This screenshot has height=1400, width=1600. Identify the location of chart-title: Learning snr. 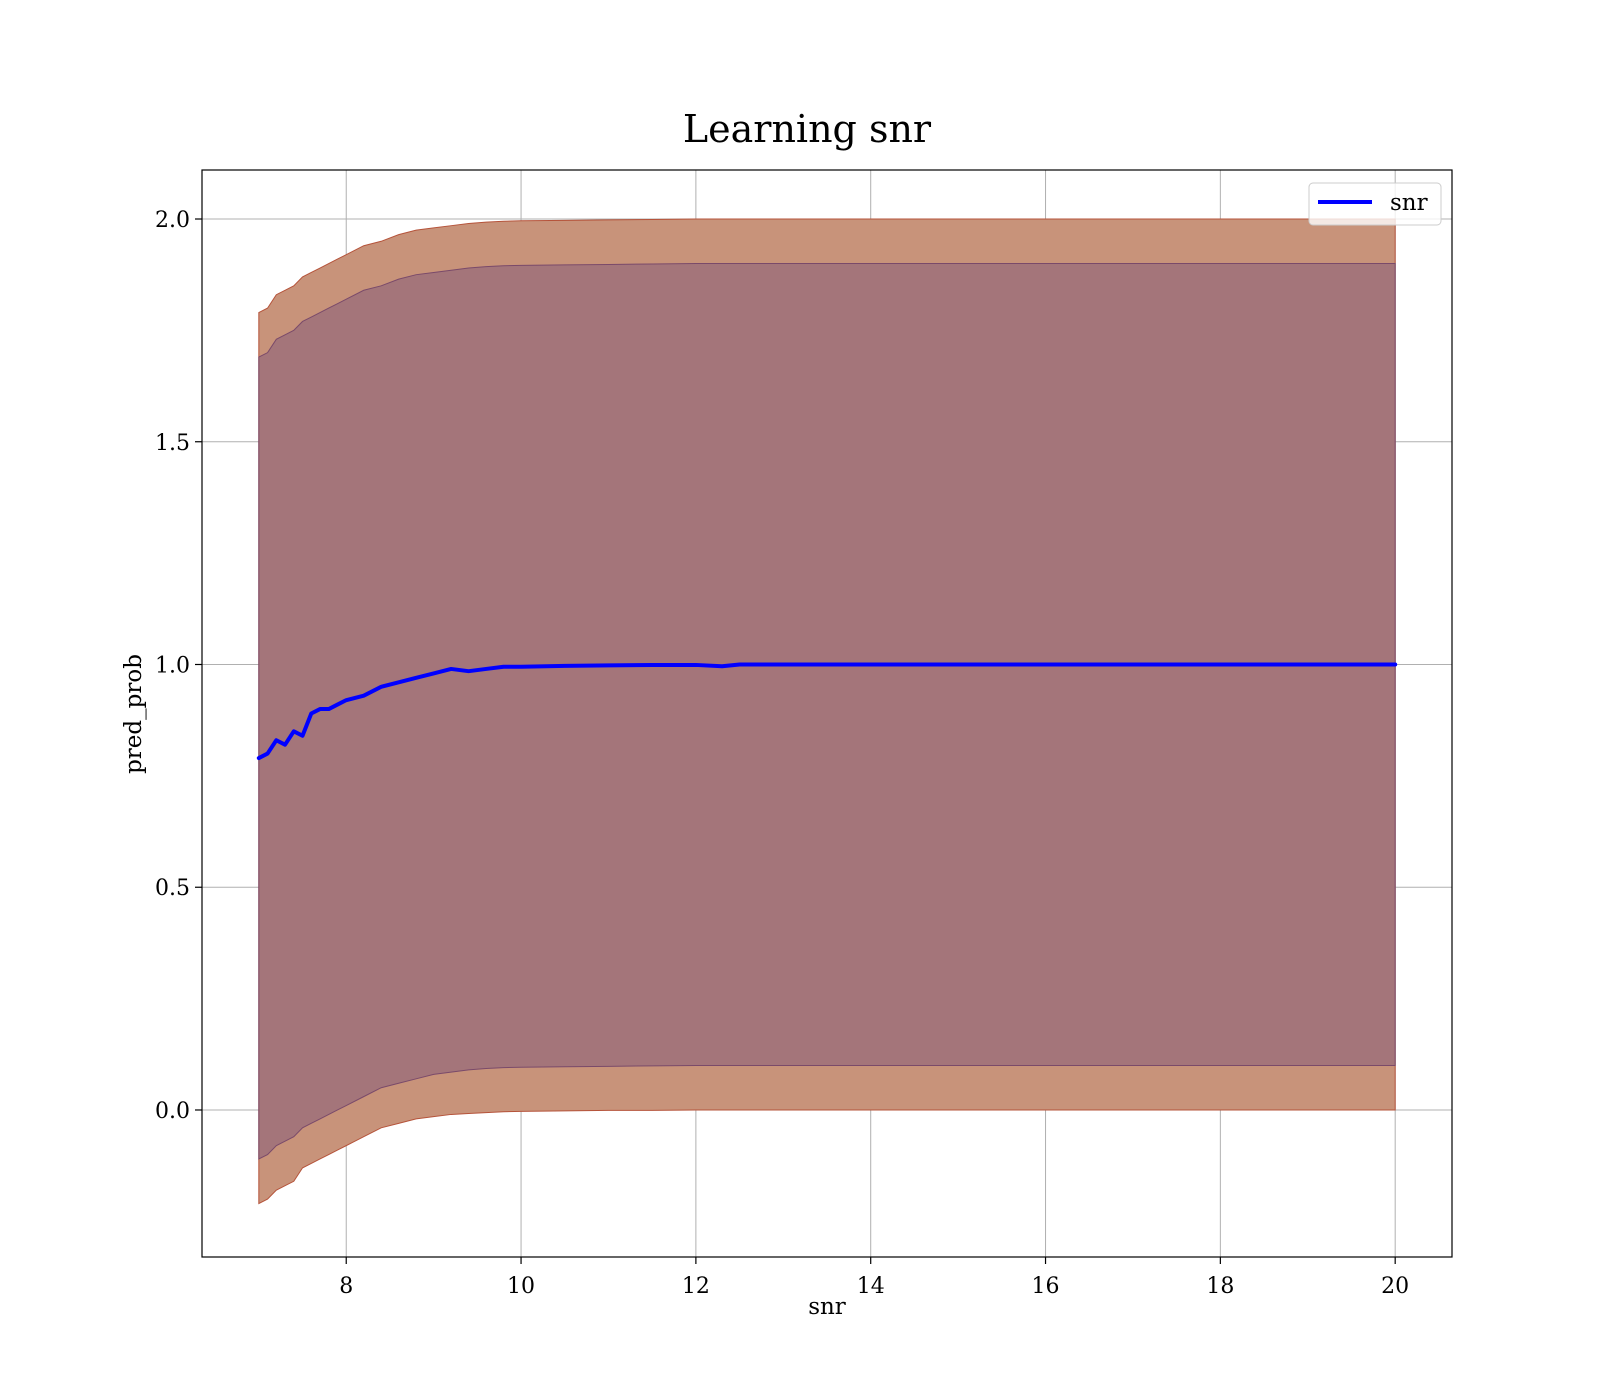
(807, 129).